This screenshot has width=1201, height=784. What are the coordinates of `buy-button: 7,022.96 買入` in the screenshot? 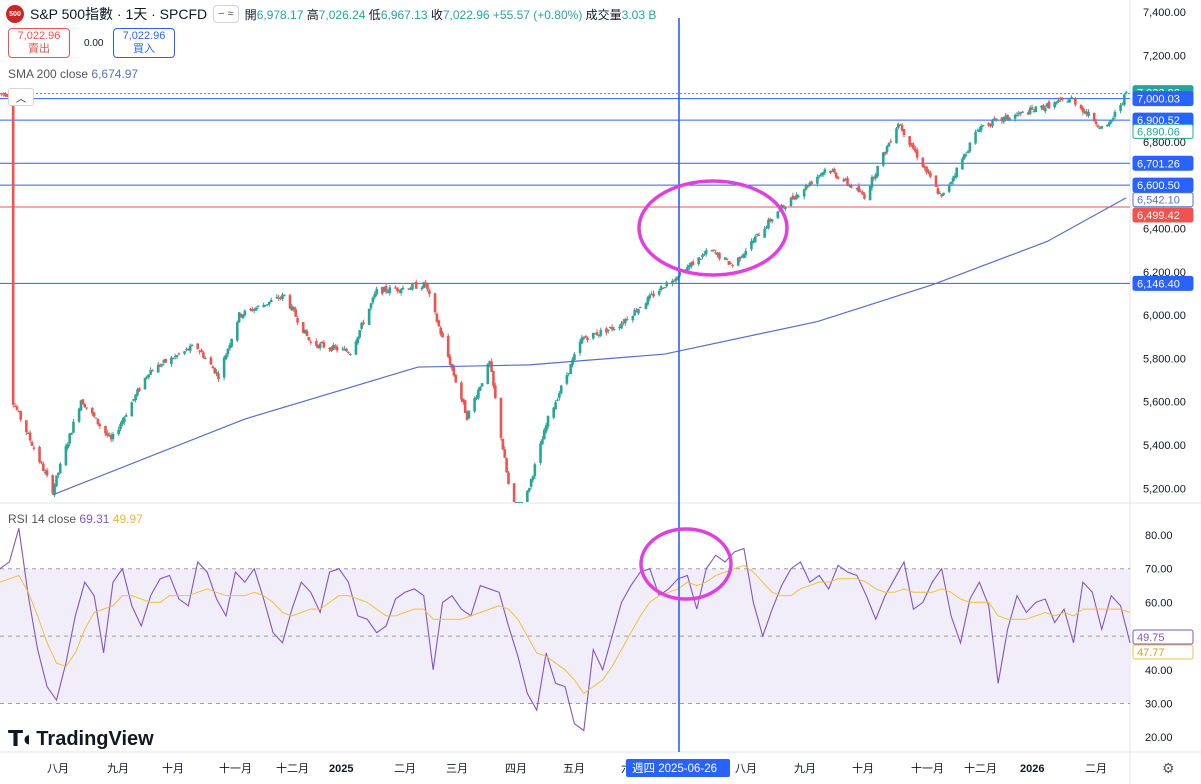 It's located at (144, 43).